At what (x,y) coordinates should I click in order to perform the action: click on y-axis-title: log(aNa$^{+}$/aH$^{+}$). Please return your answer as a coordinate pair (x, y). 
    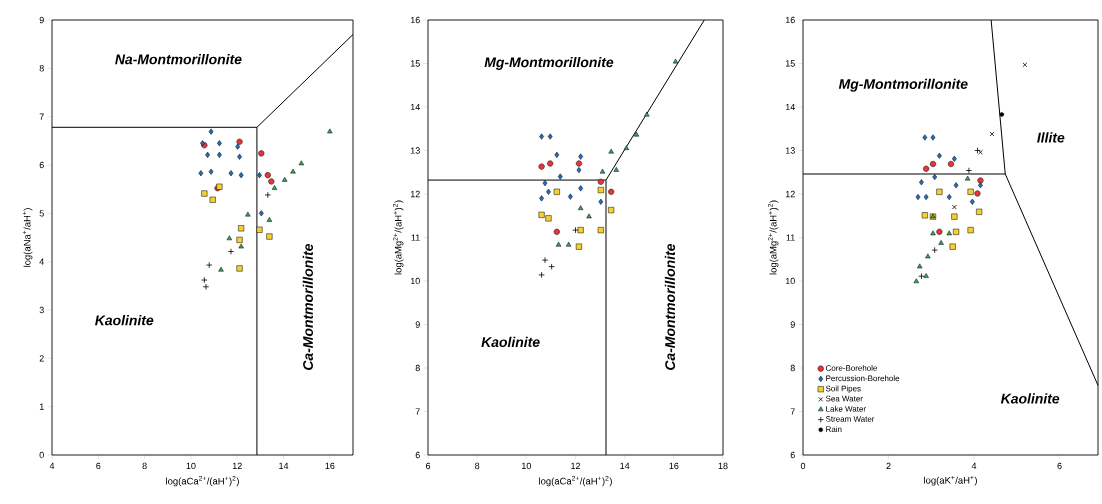
    Looking at the image, I should click on (27, 237).